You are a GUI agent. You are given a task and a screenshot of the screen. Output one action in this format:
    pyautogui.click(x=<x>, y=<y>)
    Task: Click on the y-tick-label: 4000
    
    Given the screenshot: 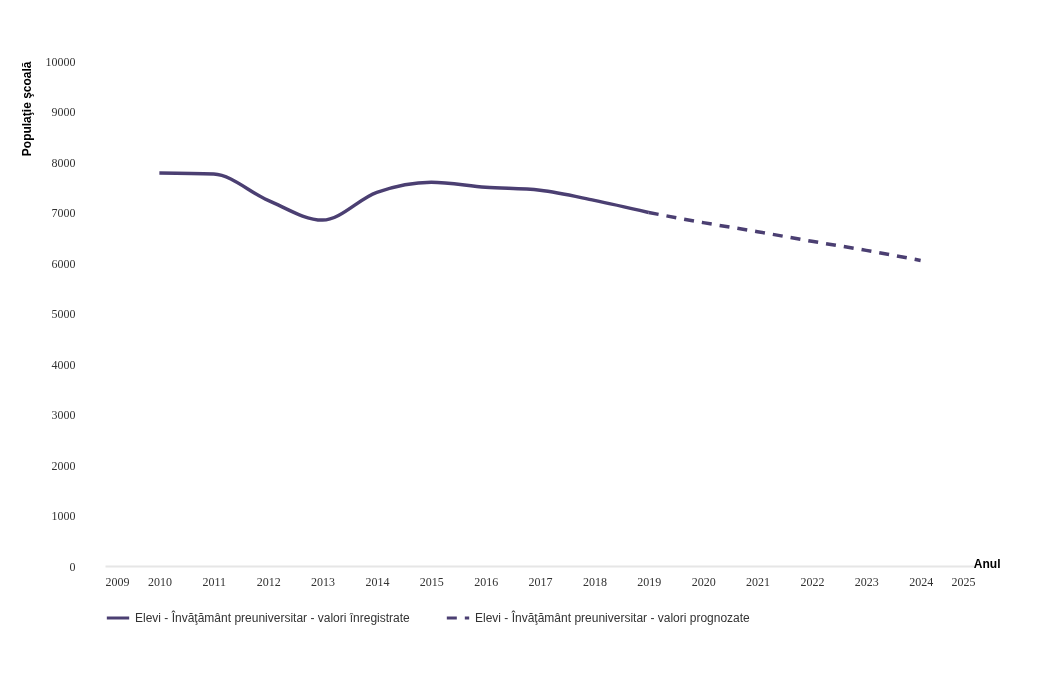 What is the action you would take?
    pyautogui.click(x=63, y=364)
    